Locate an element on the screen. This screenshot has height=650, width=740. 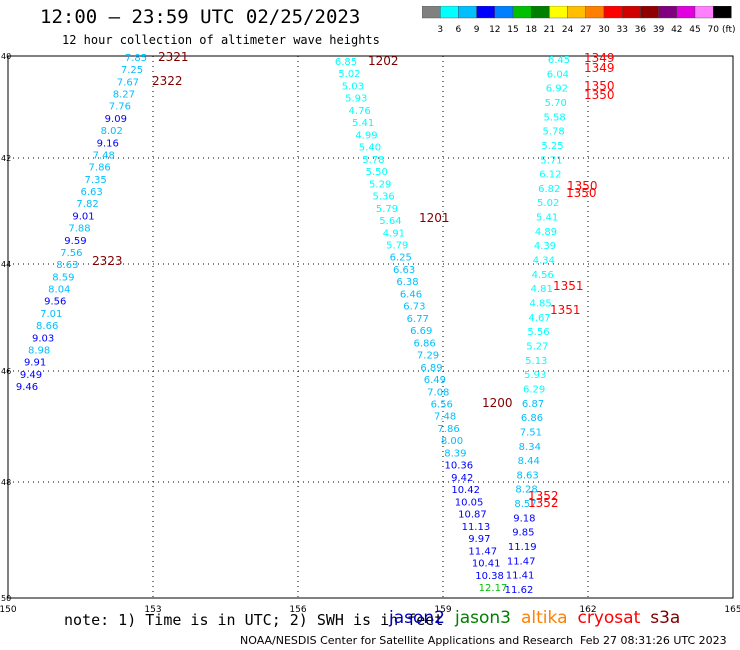
wave-height-label: 6.86 is located at coordinates (532, 418).